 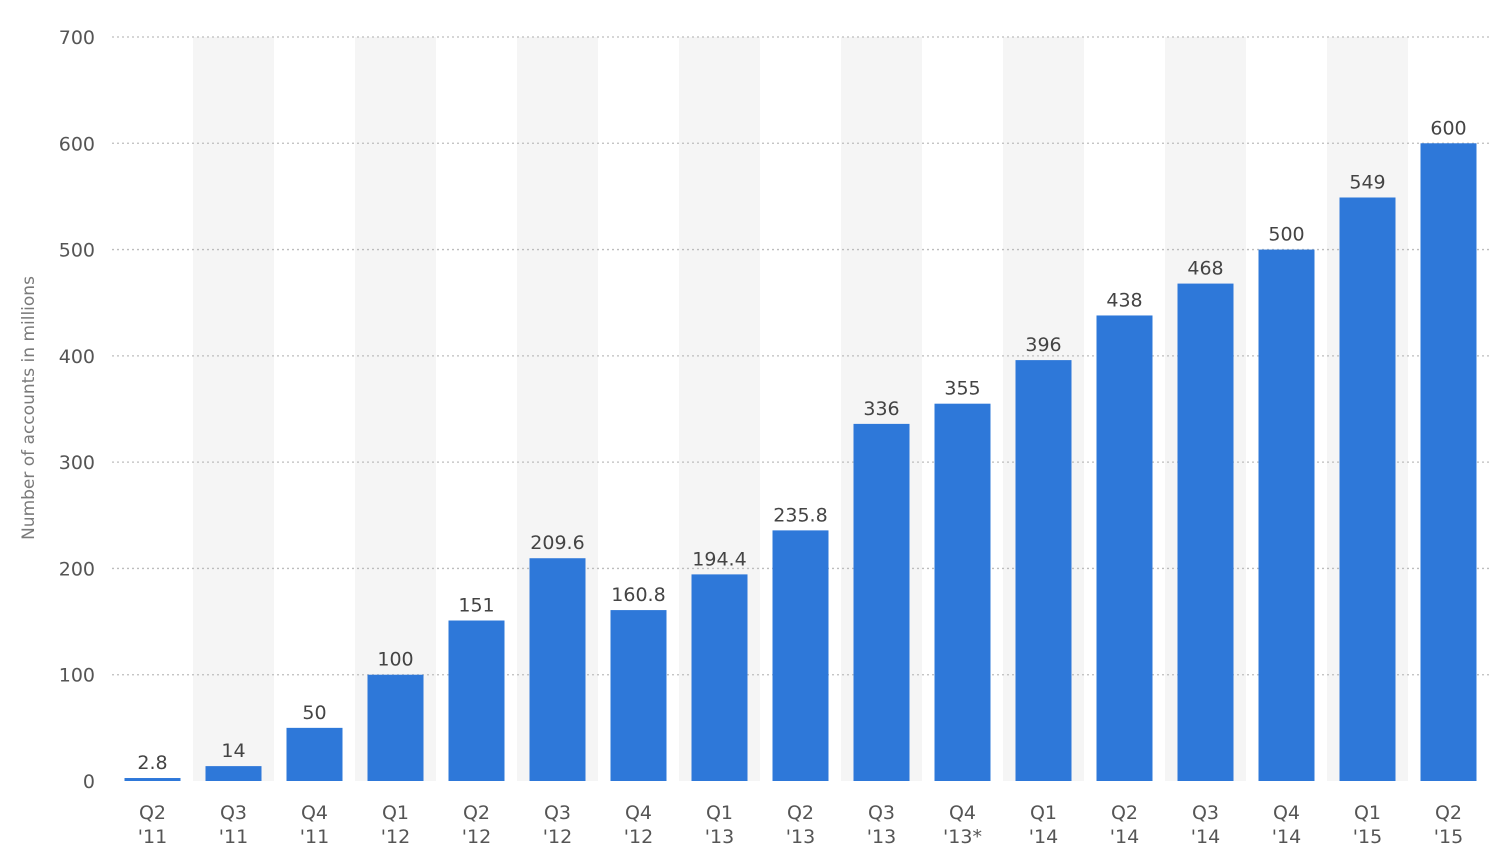 What do you see at coordinates (1124, 300) in the screenshot?
I see `data-label: 438` at bounding box center [1124, 300].